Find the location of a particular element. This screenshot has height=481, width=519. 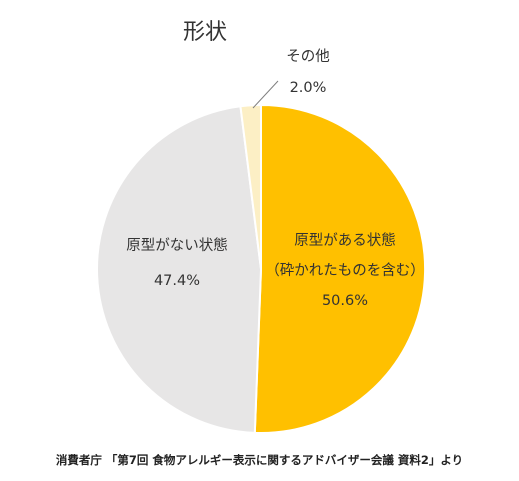

slice-value-1: 47.4% is located at coordinates (177, 281).